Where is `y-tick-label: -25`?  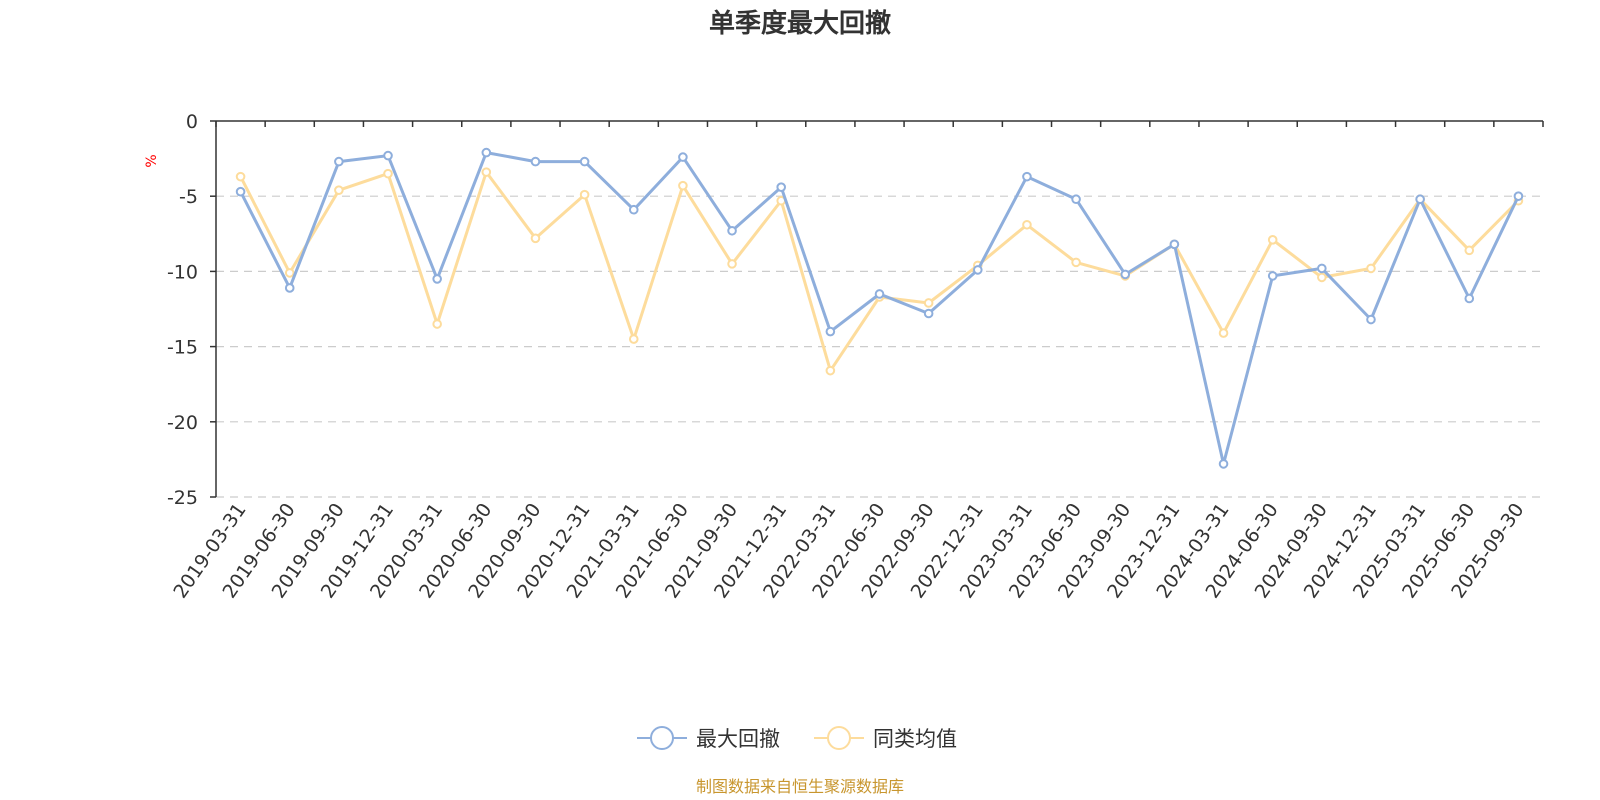 y-tick-label: -25 is located at coordinates (182, 498).